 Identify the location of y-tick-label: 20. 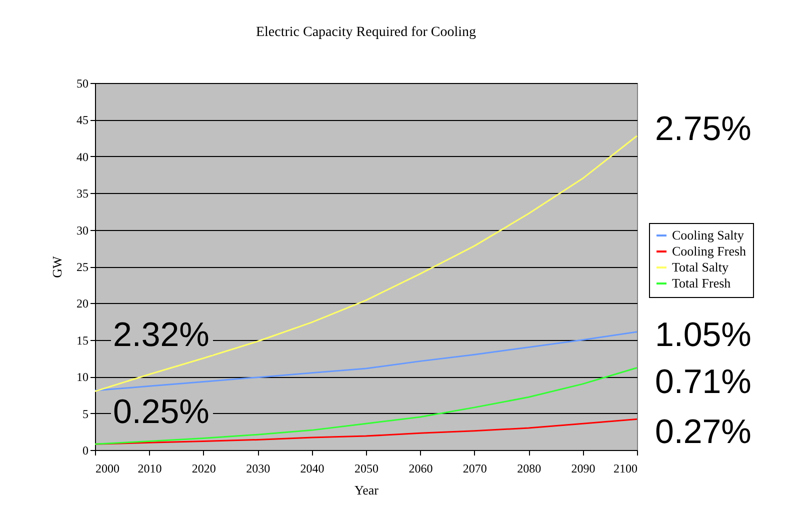
(82, 303).